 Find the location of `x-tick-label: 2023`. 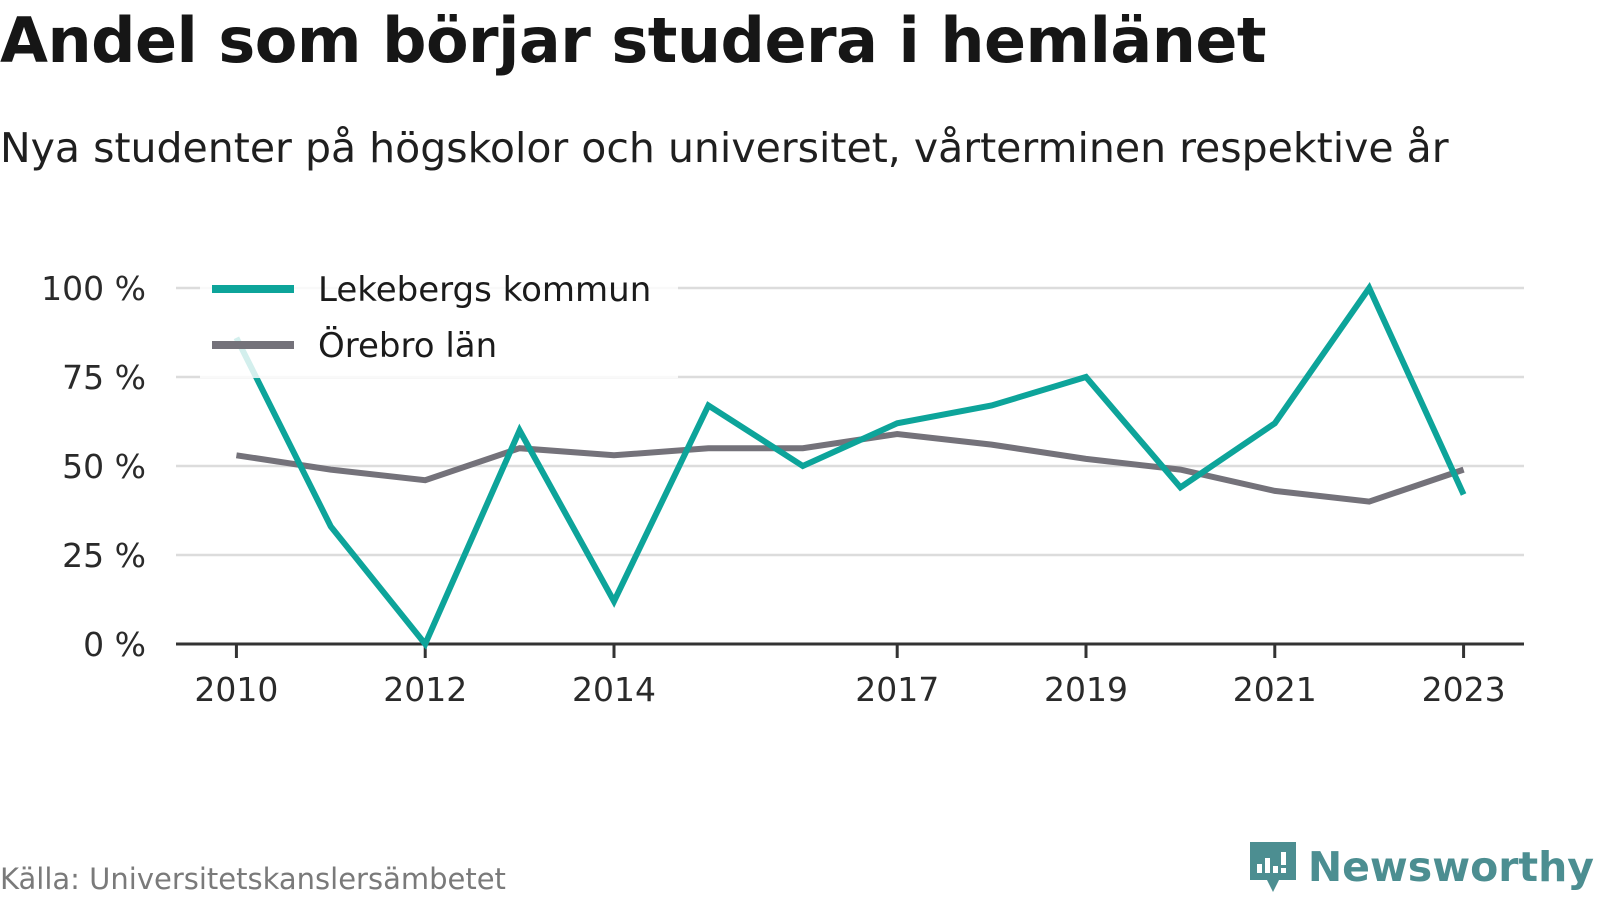

x-tick-label: 2023 is located at coordinates (1464, 689).